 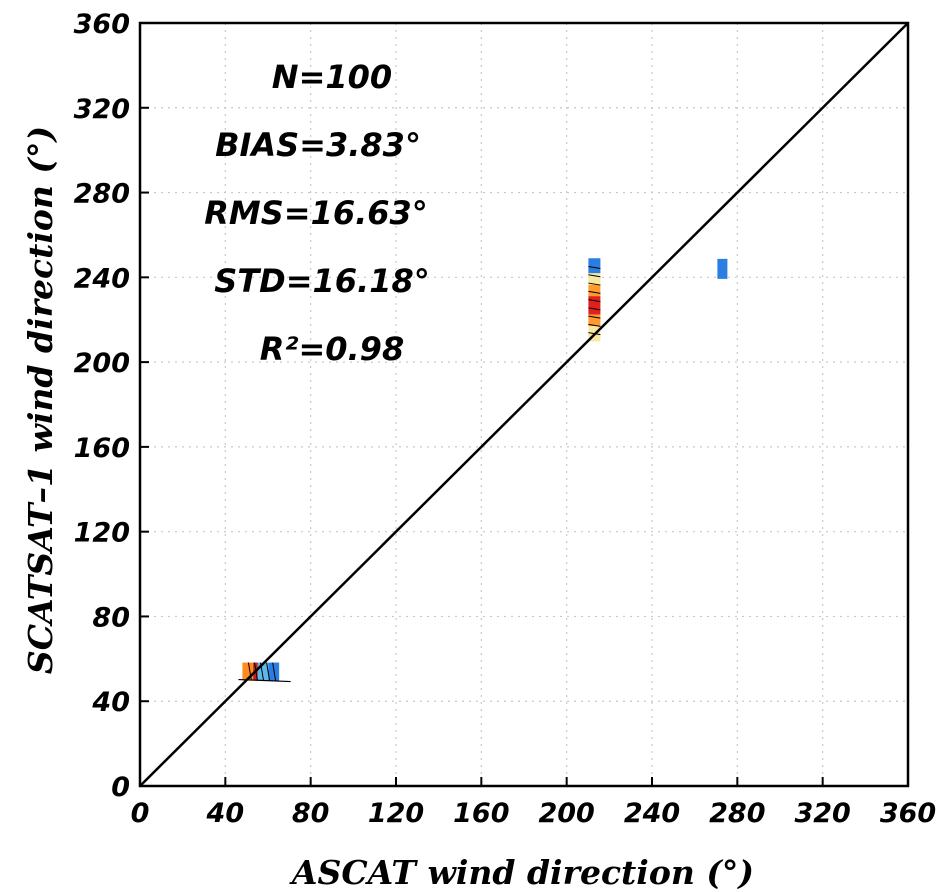 What do you see at coordinates (332, 77) in the screenshot?
I see `stat-line: N=100` at bounding box center [332, 77].